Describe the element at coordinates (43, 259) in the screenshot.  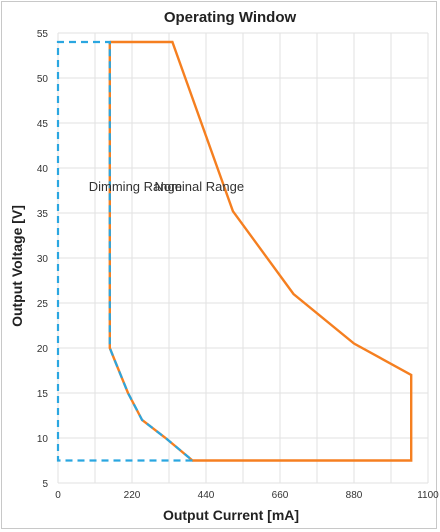
I see `y-tick-label: 30` at that location.